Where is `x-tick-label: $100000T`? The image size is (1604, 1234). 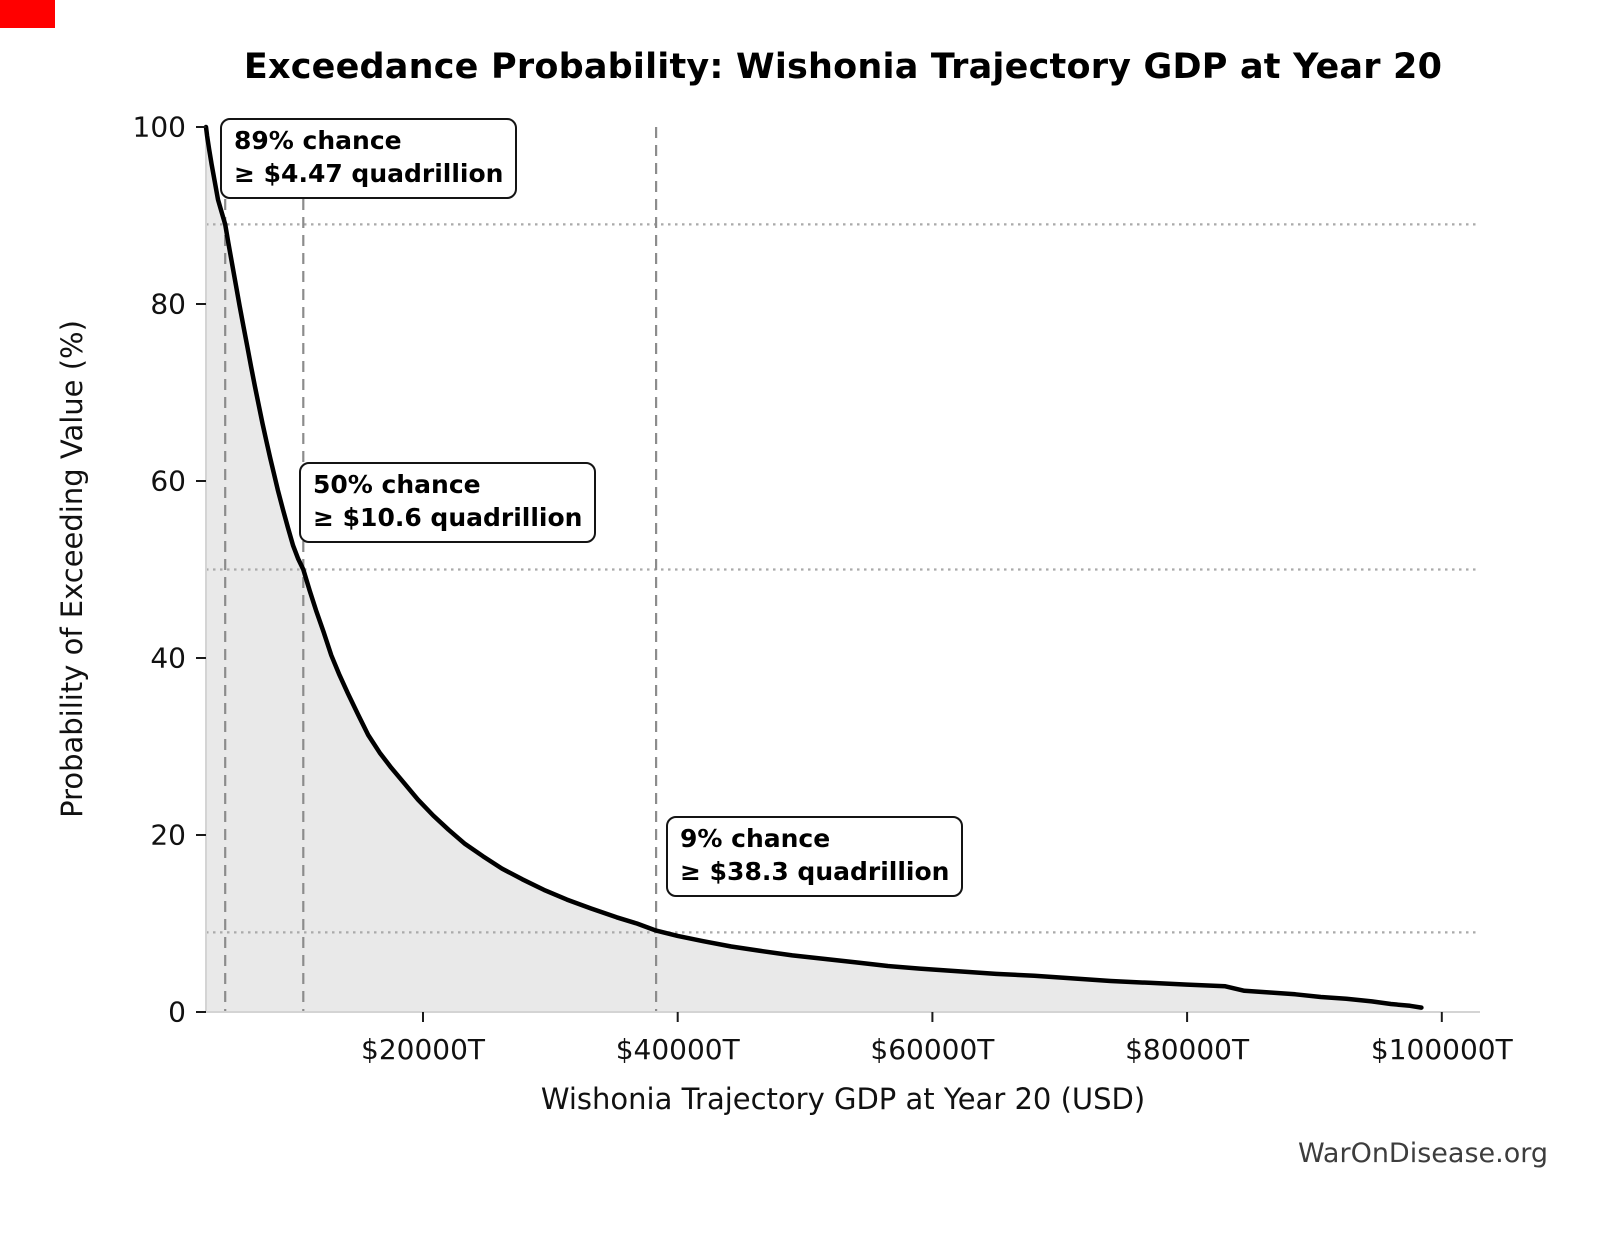
x-tick-label: $100000T is located at coordinates (1442, 1049).